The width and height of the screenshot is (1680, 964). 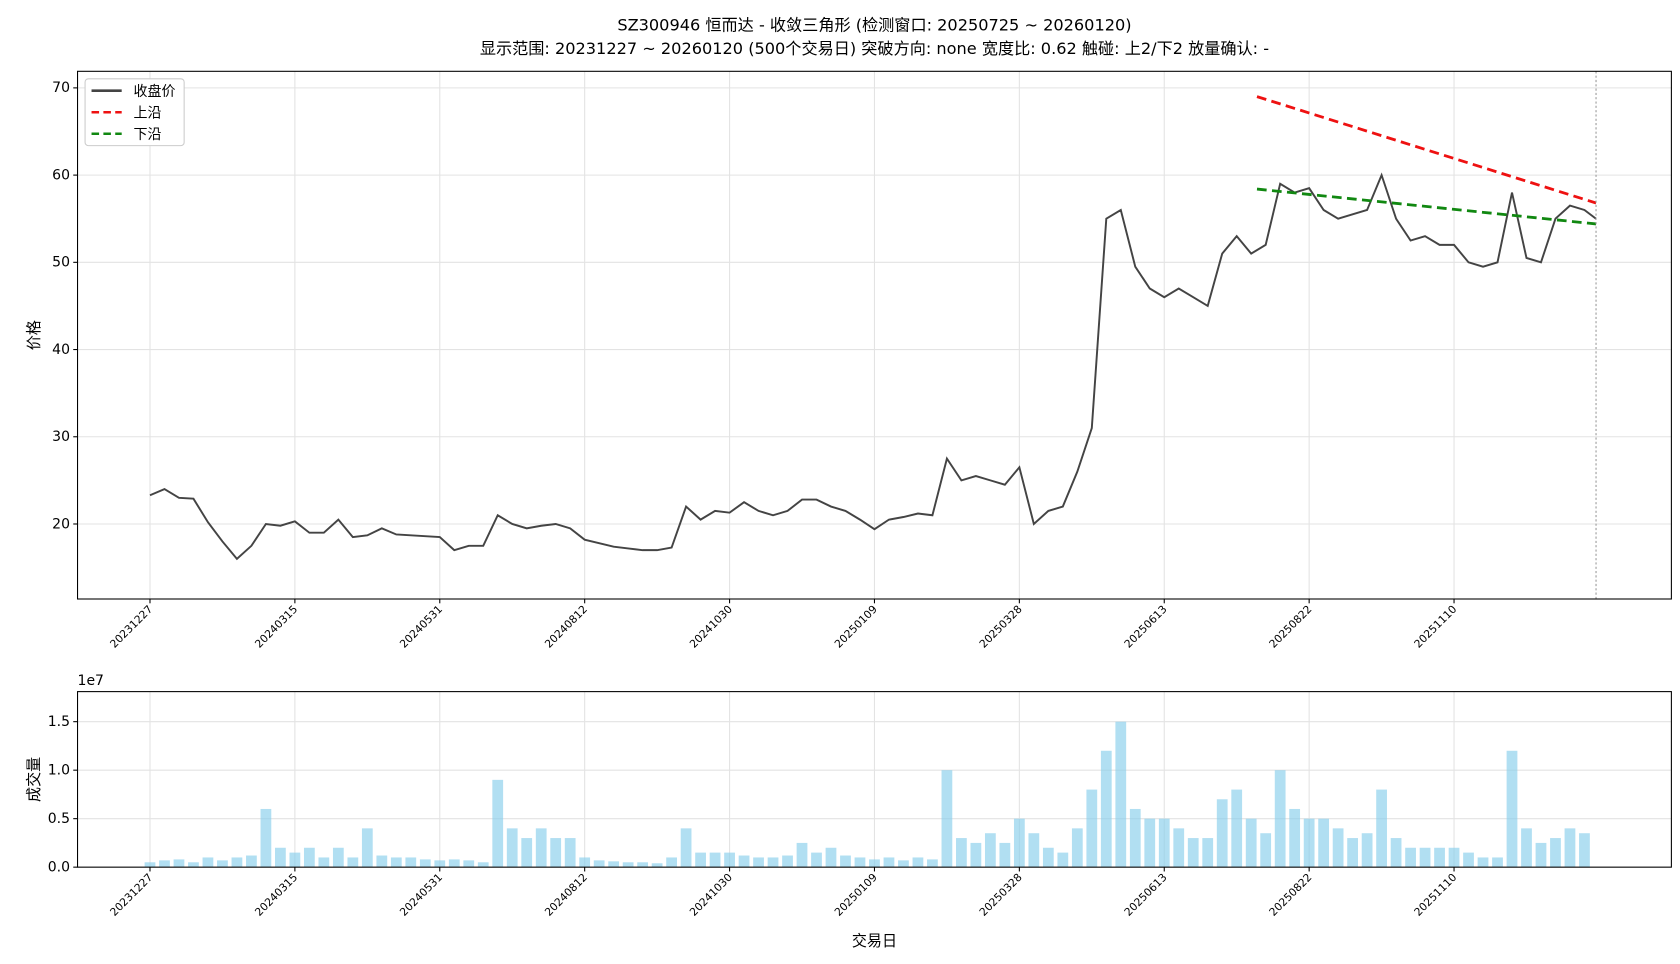 What do you see at coordinates (34, 779) in the screenshot?
I see `y-axis-label: 成交量` at bounding box center [34, 779].